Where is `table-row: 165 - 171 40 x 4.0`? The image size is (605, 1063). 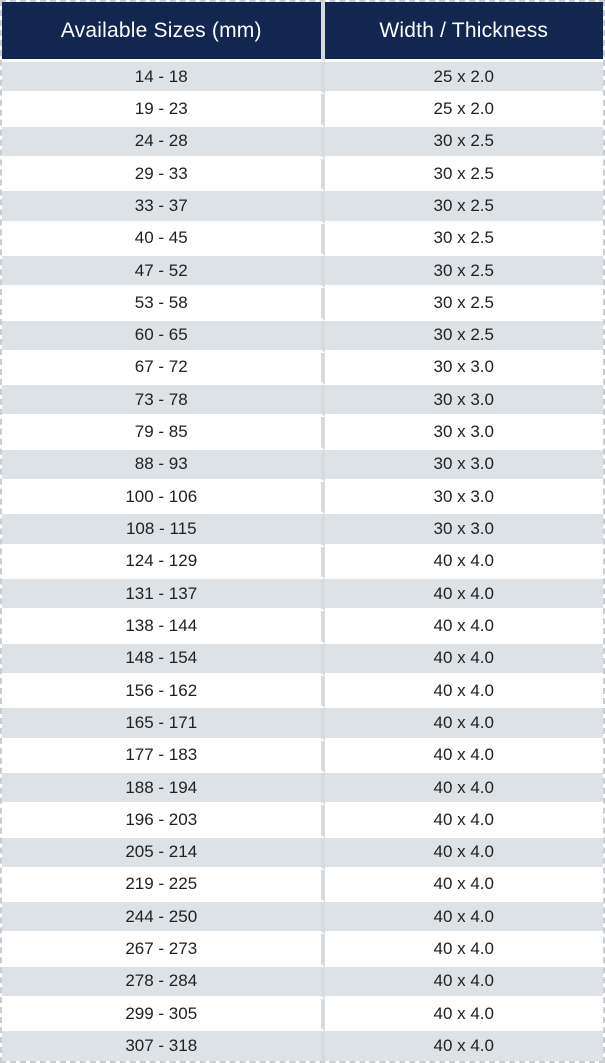 table-row: 165 - 171 40 x 4.0 is located at coordinates (302, 724).